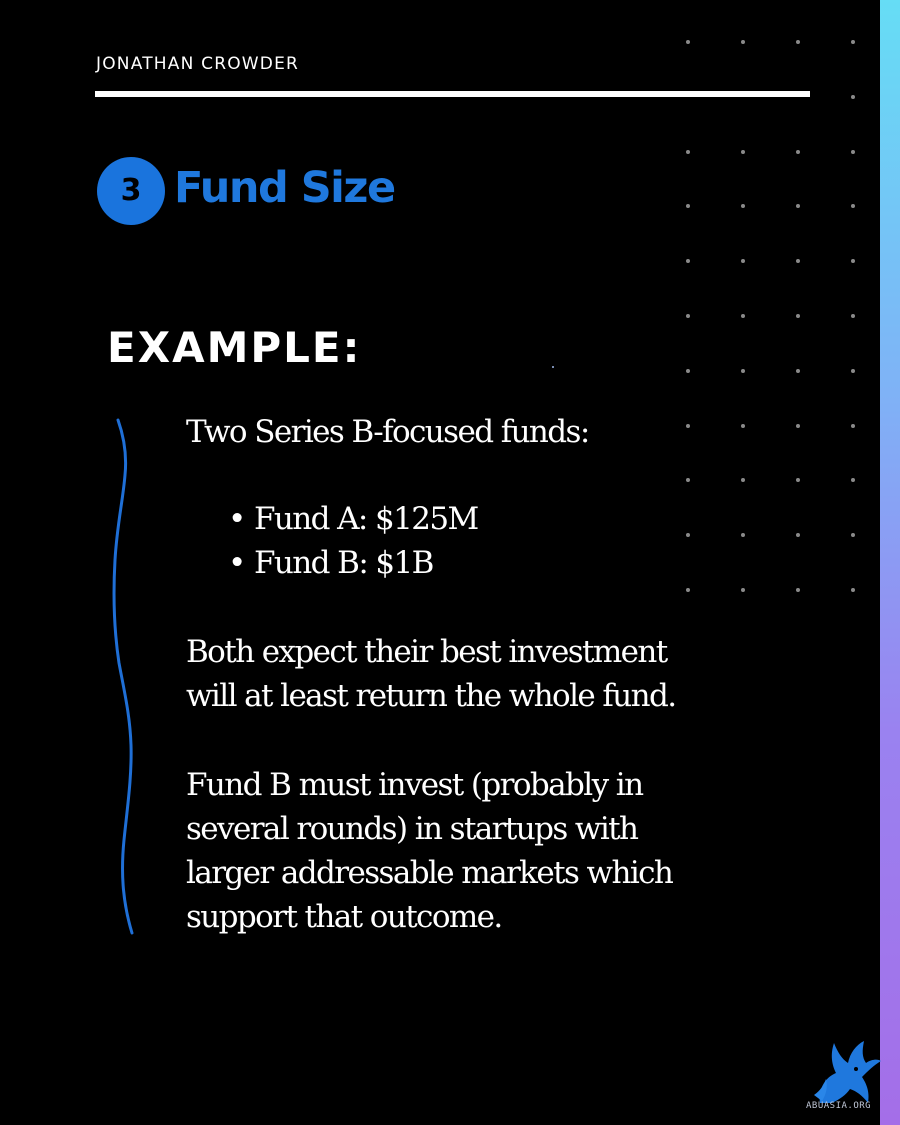 This screenshot has height=1125, width=900. What do you see at coordinates (198, 64) in the screenshot?
I see `author-name: JONATHAN CROWDER` at bounding box center [198, 64].